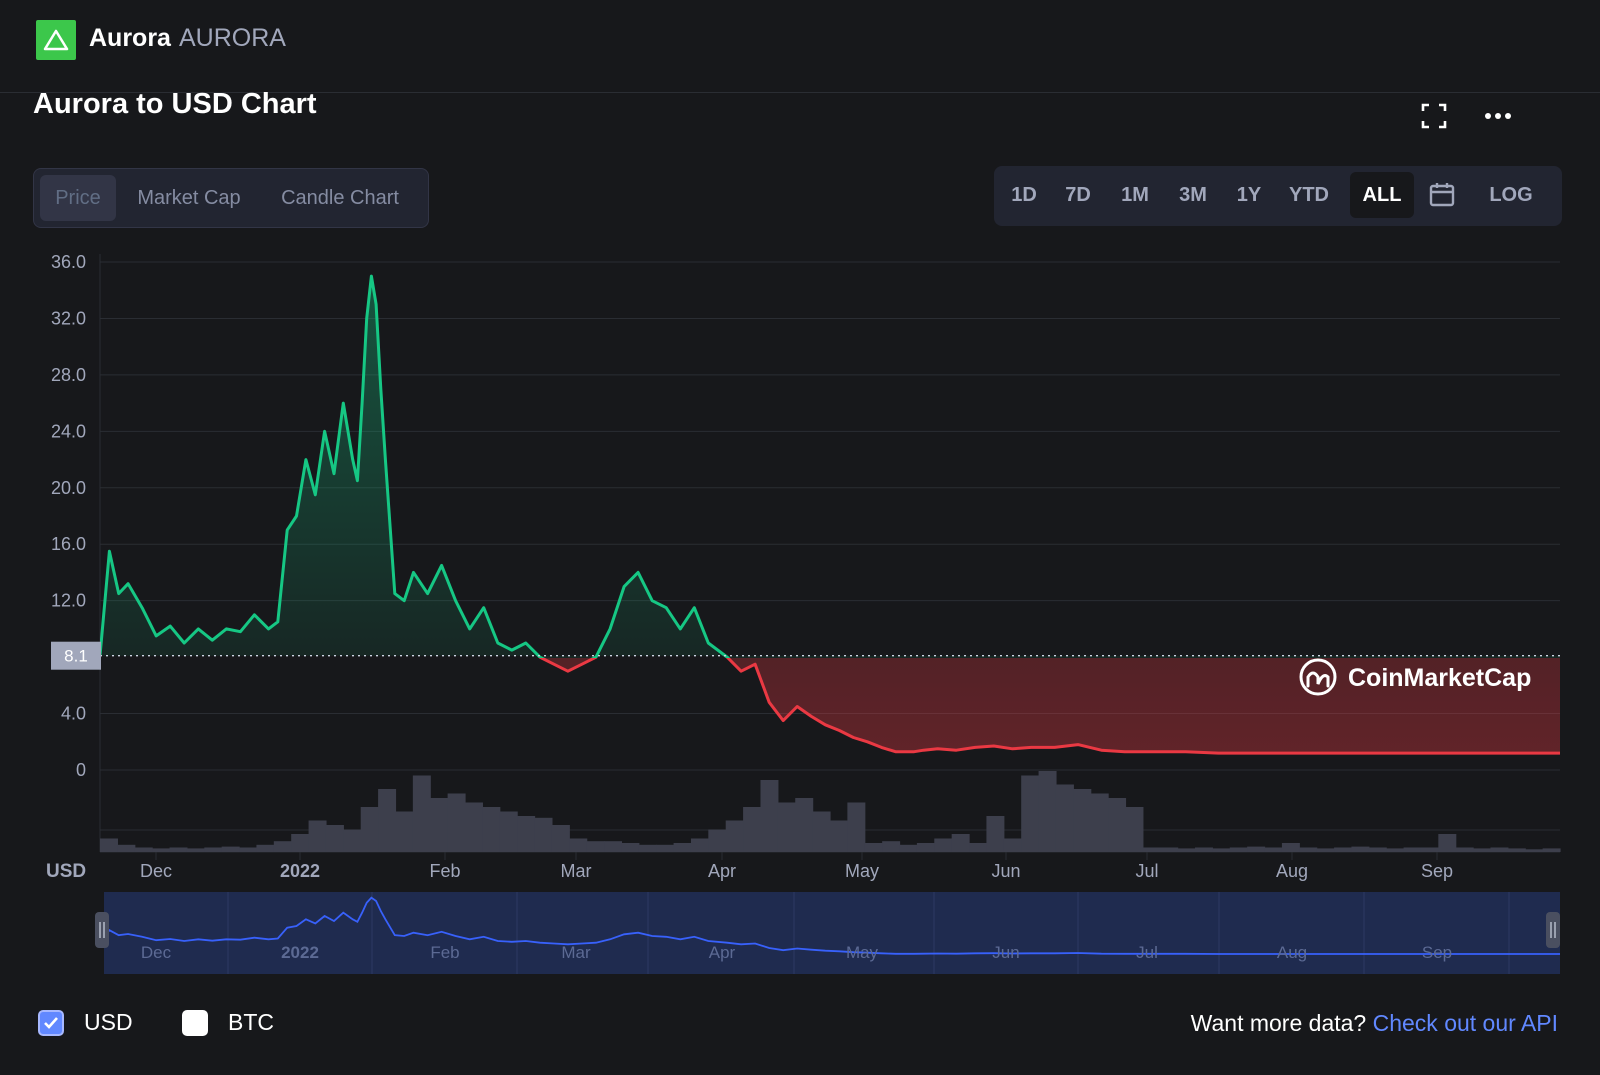 Image resolution: width=1600 pixels, height=1075 pixels. Describe the element at coordinates (1005, 952) in the screenshot. I see `navigator-tick-label: Jun` at that location.